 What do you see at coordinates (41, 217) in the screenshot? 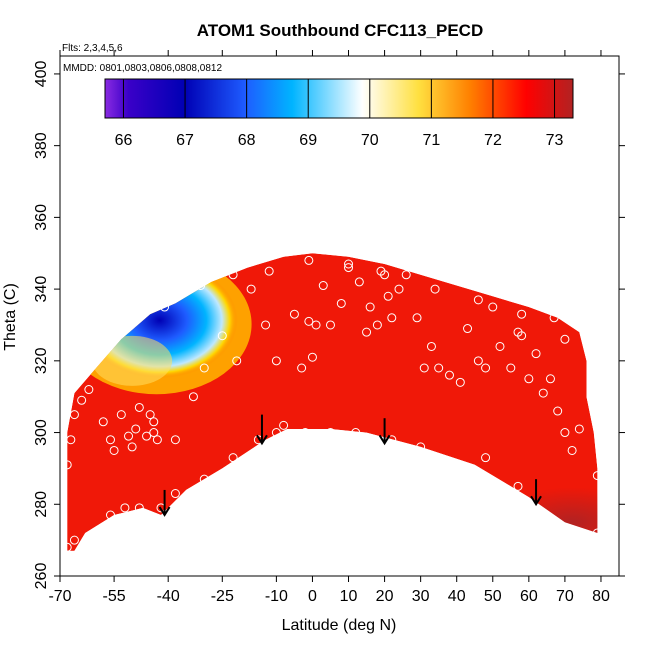
I see `y-tick-label: 360` at bounding box center [41, 217].